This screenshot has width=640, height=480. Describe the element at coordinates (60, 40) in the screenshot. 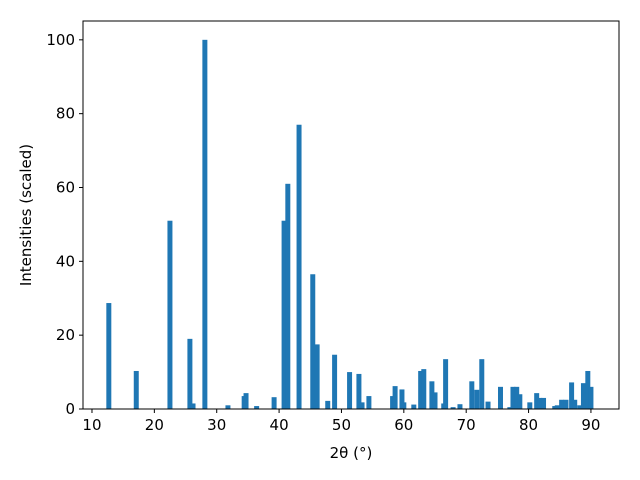

I see `y-tick-label: 100` at that location.